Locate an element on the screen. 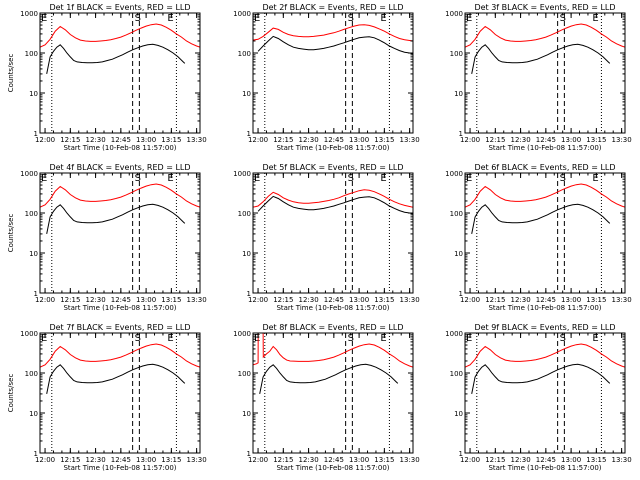  panel-title: Det 1f BLACK = Events, RED = LLD is located at coordinates (119, 7).